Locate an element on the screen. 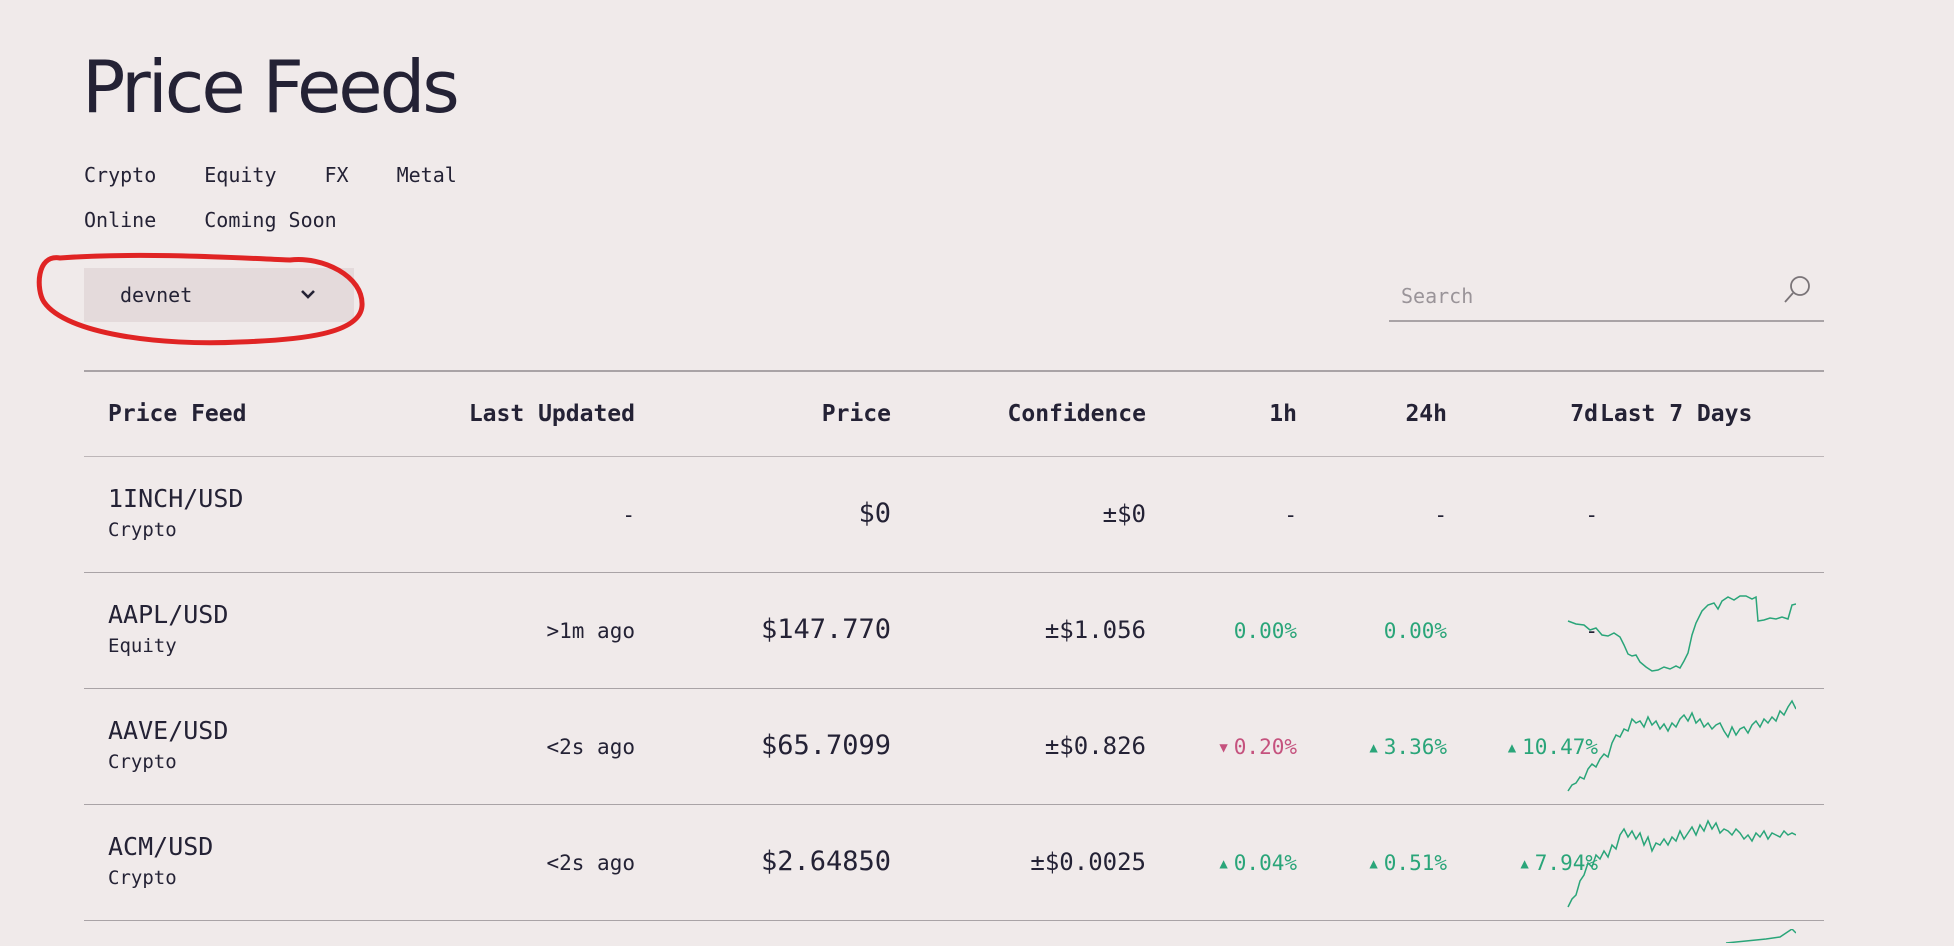 Image resolution: width=1954 pixels, height=946 pixels. change-24h: ▲ 0.51% is located at coordinates (1408, 863).